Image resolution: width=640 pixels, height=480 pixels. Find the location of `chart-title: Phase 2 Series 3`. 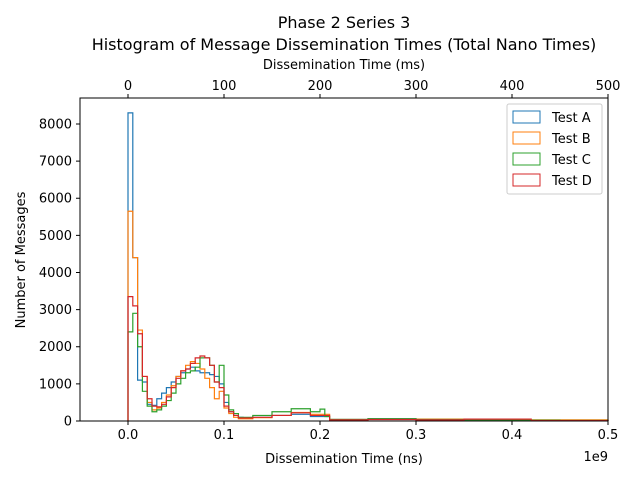

chart-title: Phase 2 Series 3 is located at coordinates (344, 22).